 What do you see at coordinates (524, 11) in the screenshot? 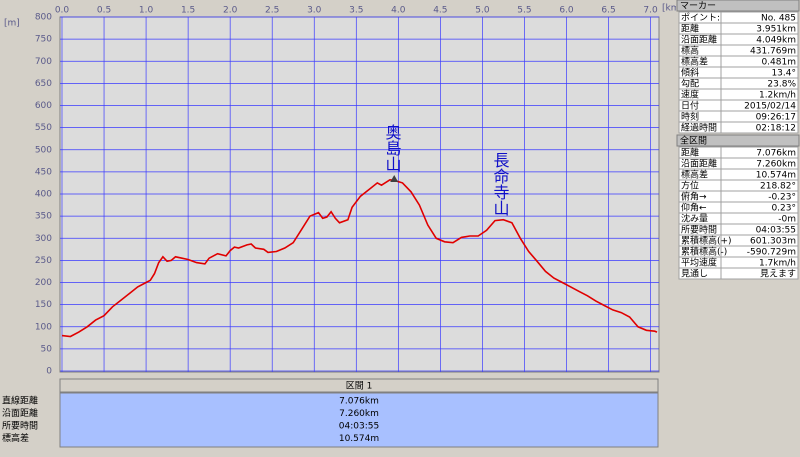
I see `x-tick-label: 5.5` at bounding box center [524, 11].